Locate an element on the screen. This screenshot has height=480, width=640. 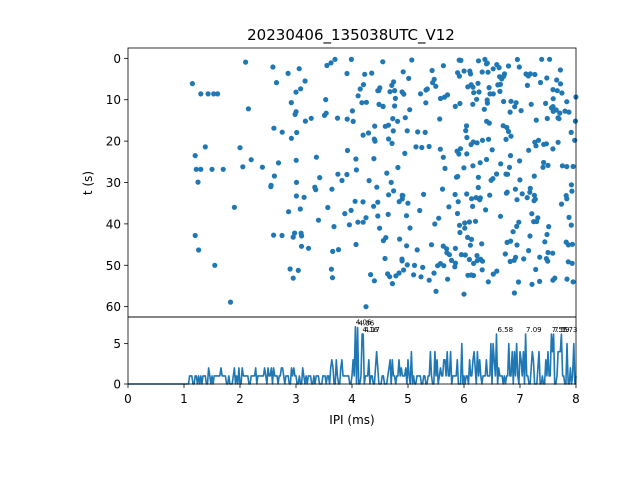
histogram-x-tick-label: 5 is located at coordinates (408, 399).